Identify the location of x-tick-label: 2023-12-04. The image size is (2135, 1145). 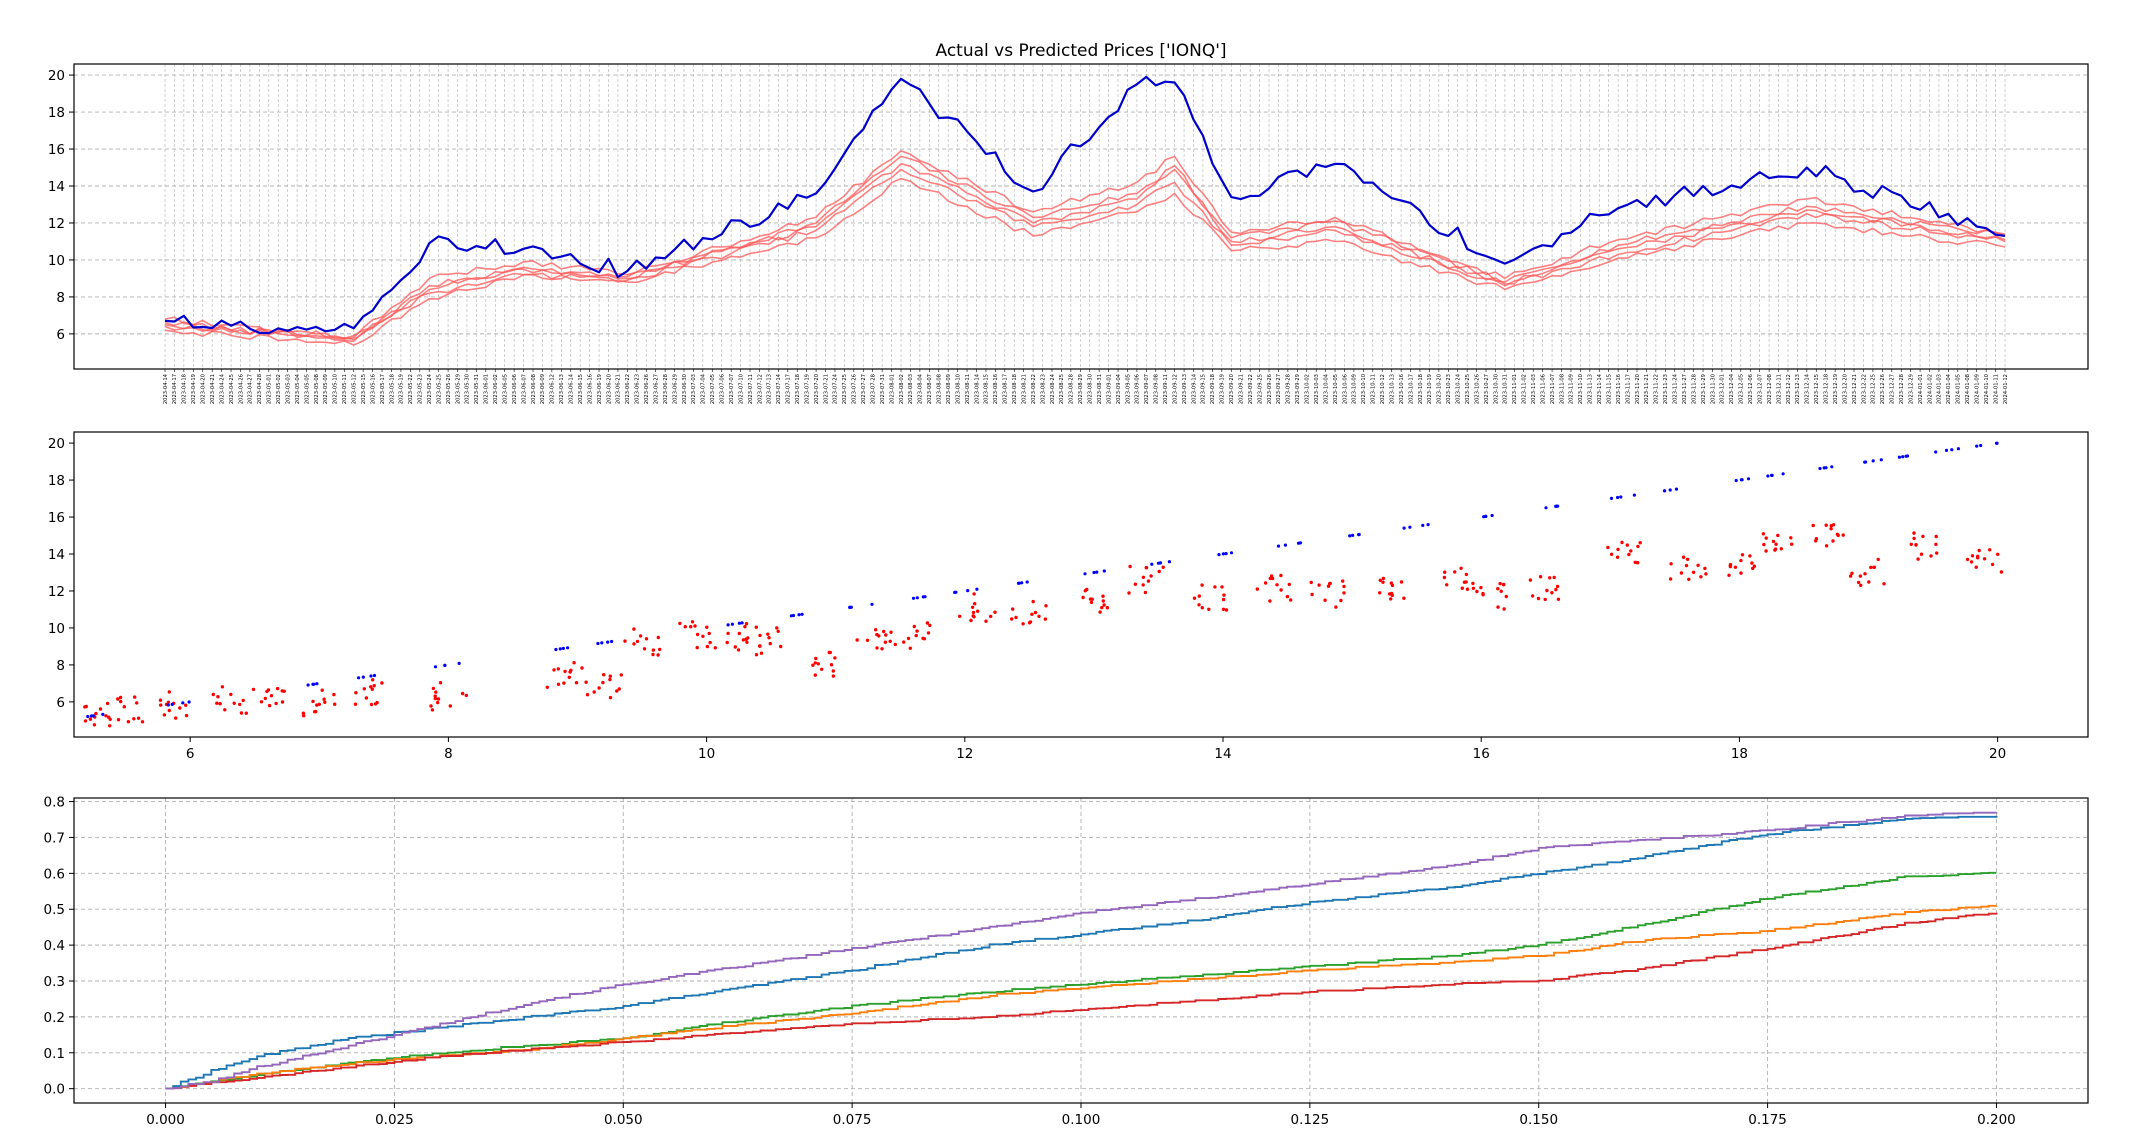
(1732, 388).